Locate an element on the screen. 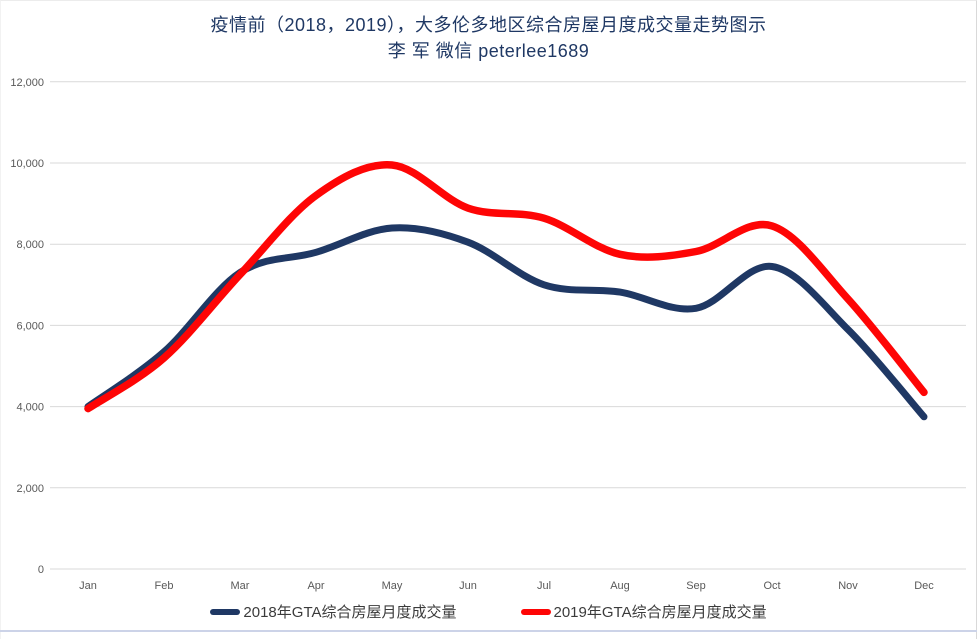 This screenshot has height=639, width=977. x-axis-tick-label: Jan is located at coordinates (88, 586).